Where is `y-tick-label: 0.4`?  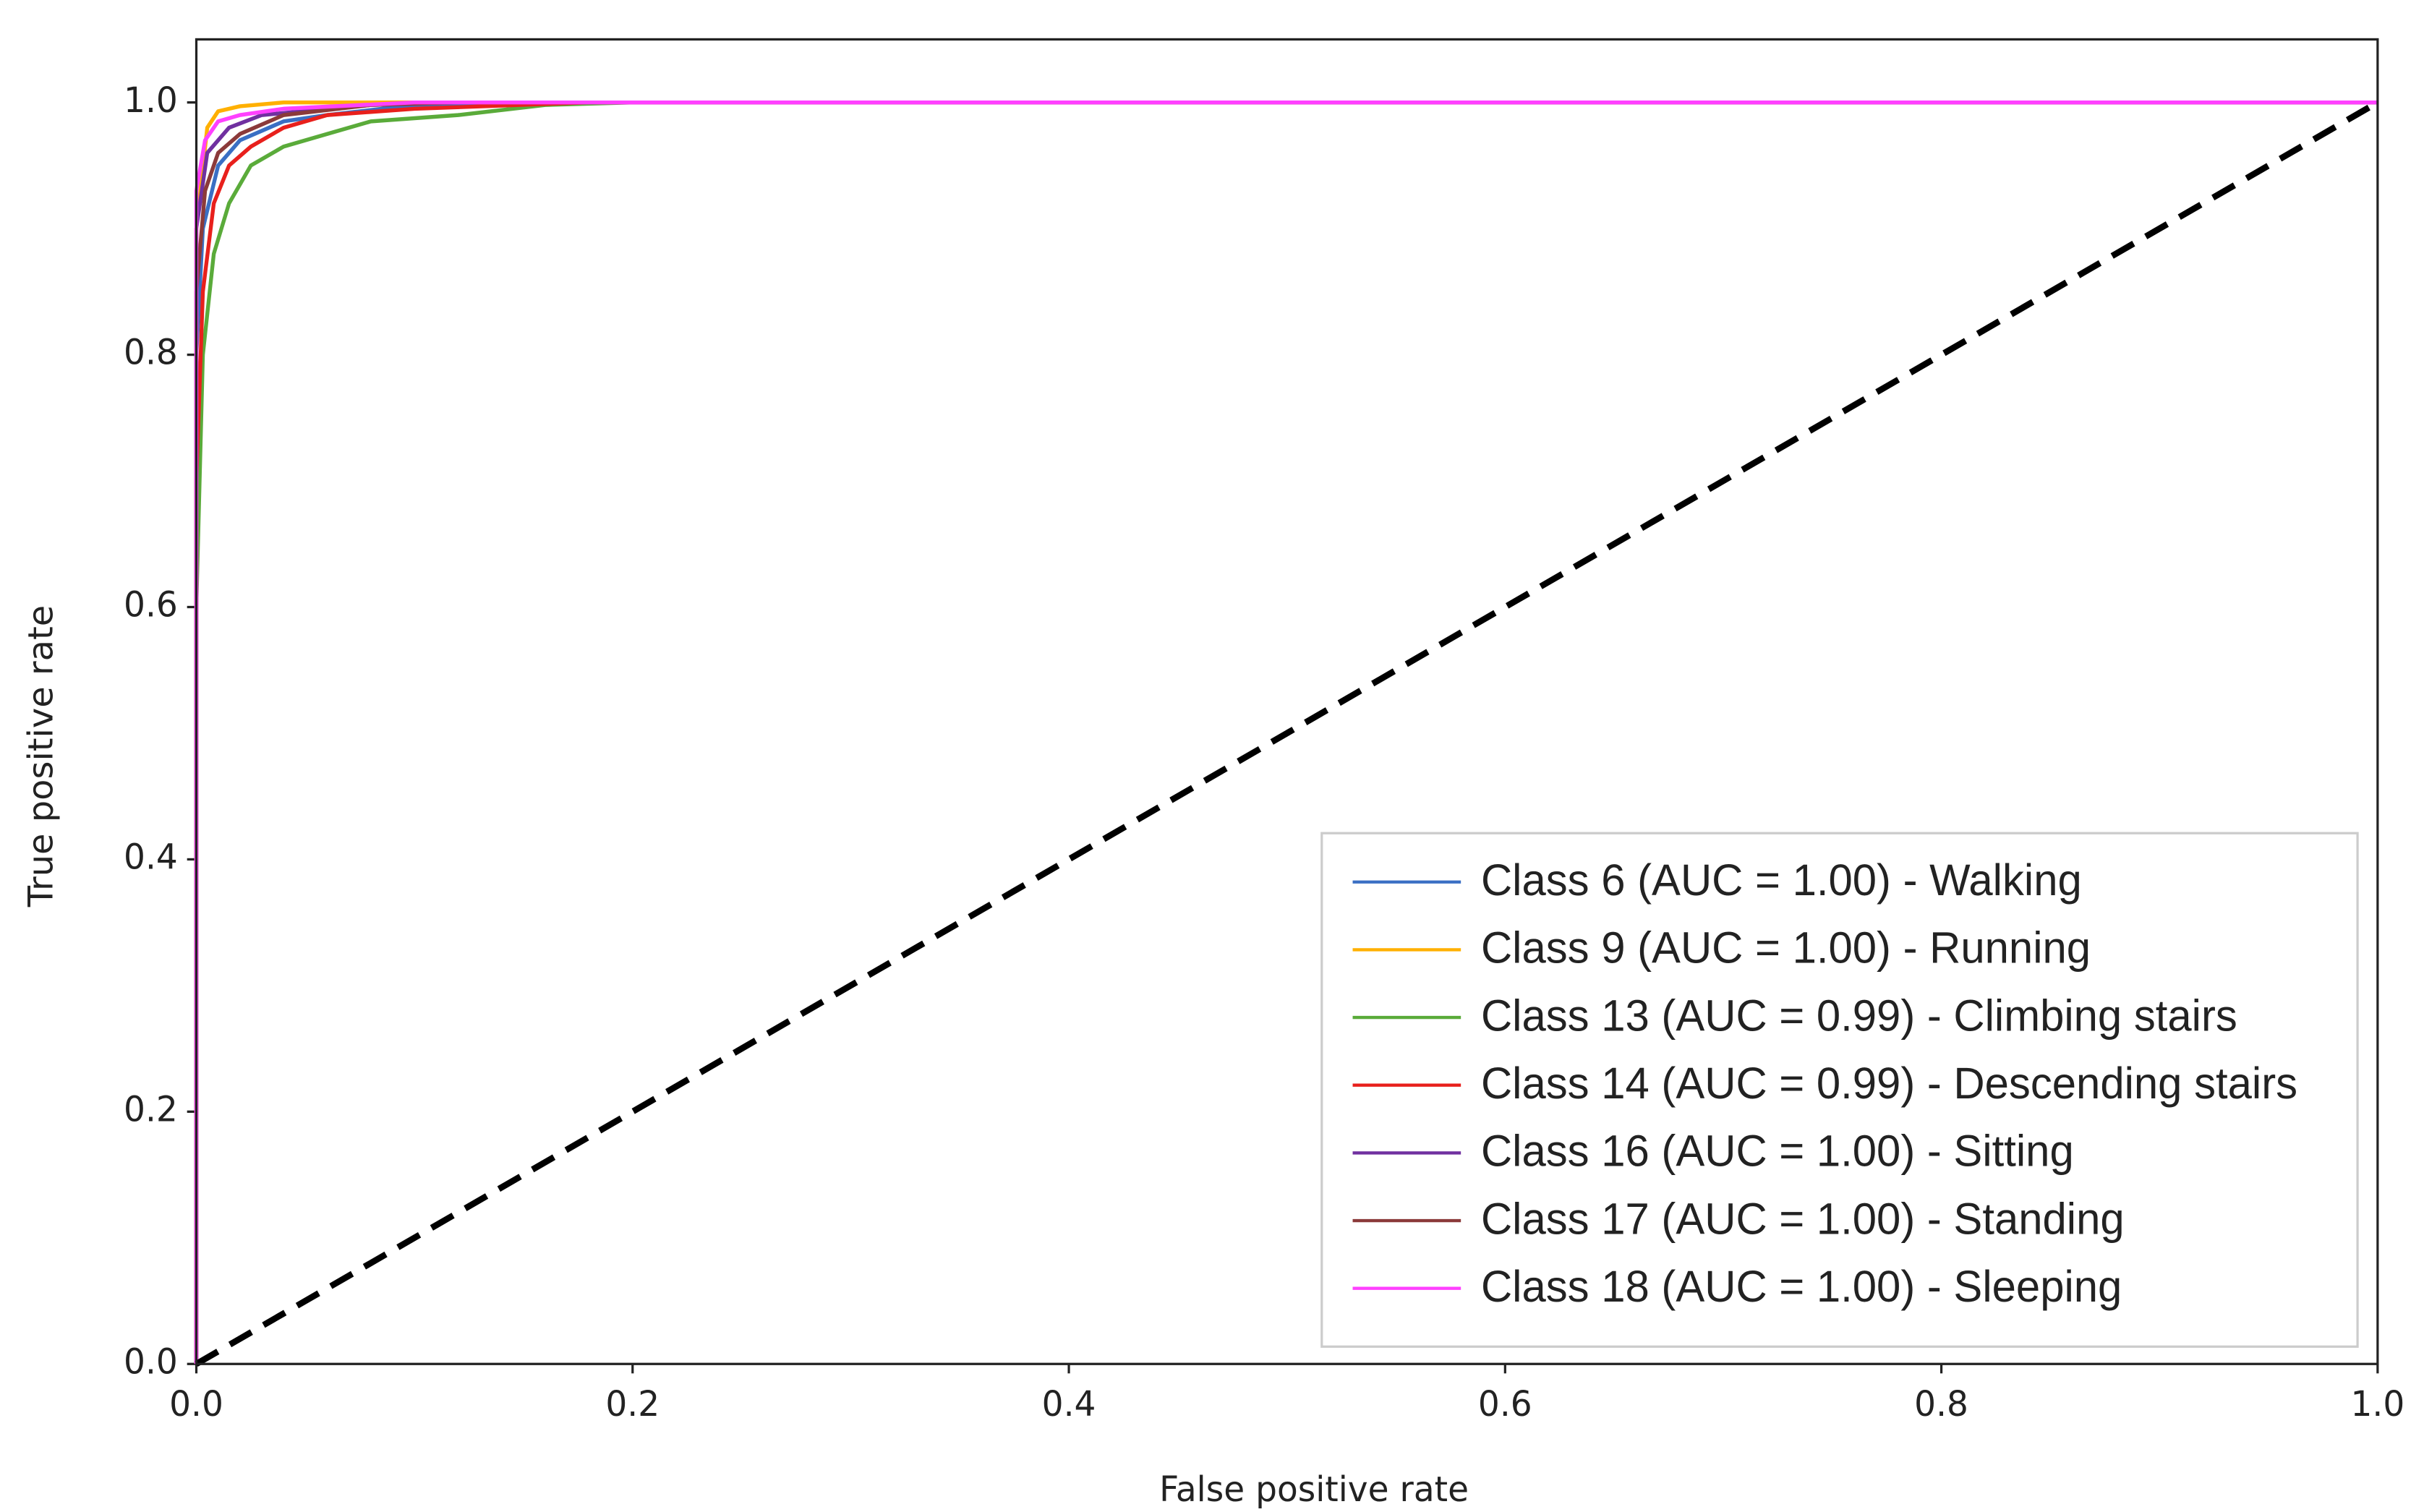 y-tick-label: 0.4 is located at coordinates (151, 857).